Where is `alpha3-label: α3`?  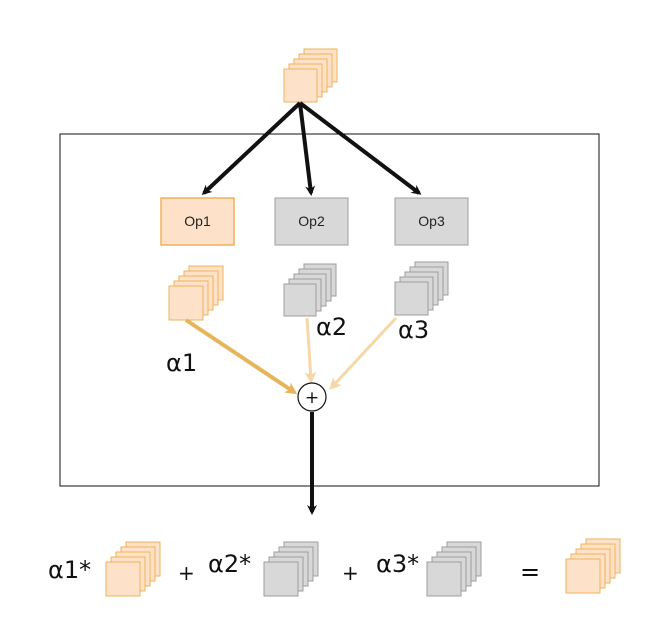 alpha3-label: α3 is located at coordinates (413, 330).